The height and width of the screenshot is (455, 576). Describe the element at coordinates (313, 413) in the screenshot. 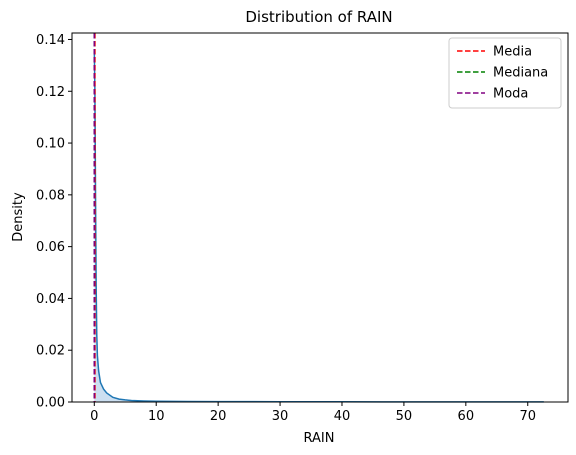

I see `x-axis: 0 10 20 30 40 50 60 70` at that location.